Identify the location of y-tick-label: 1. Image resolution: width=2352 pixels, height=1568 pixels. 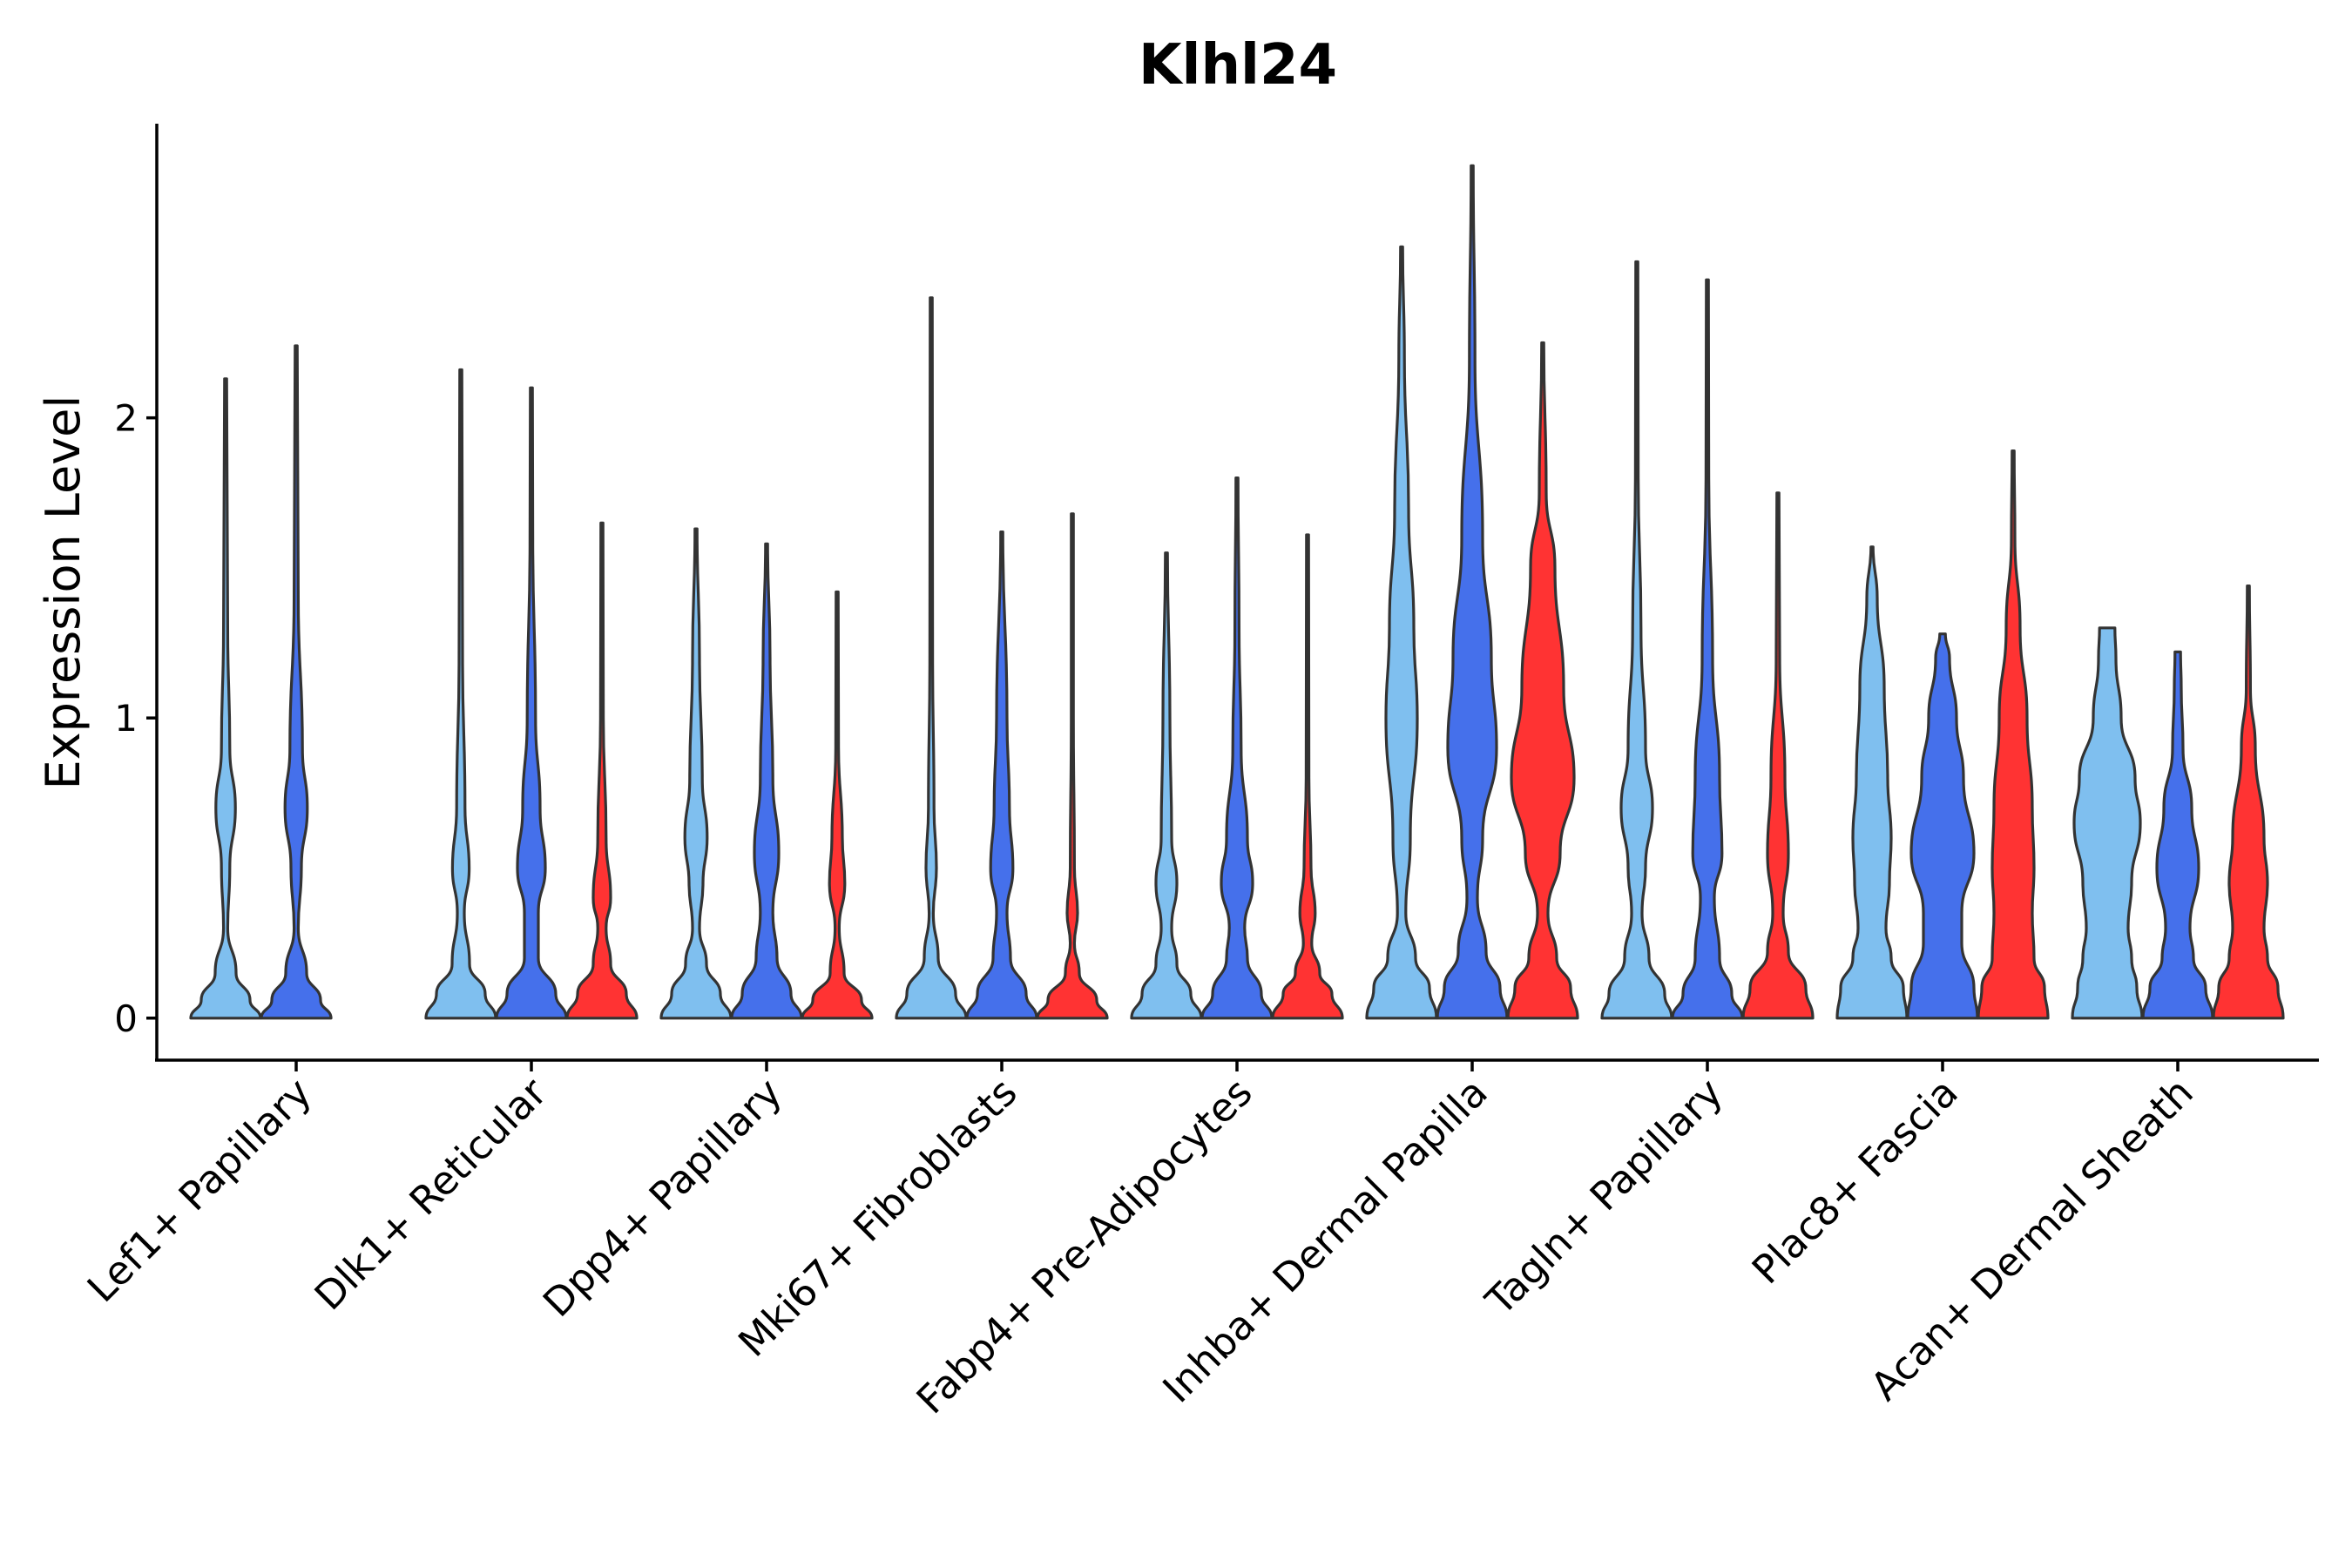
(126, 718).